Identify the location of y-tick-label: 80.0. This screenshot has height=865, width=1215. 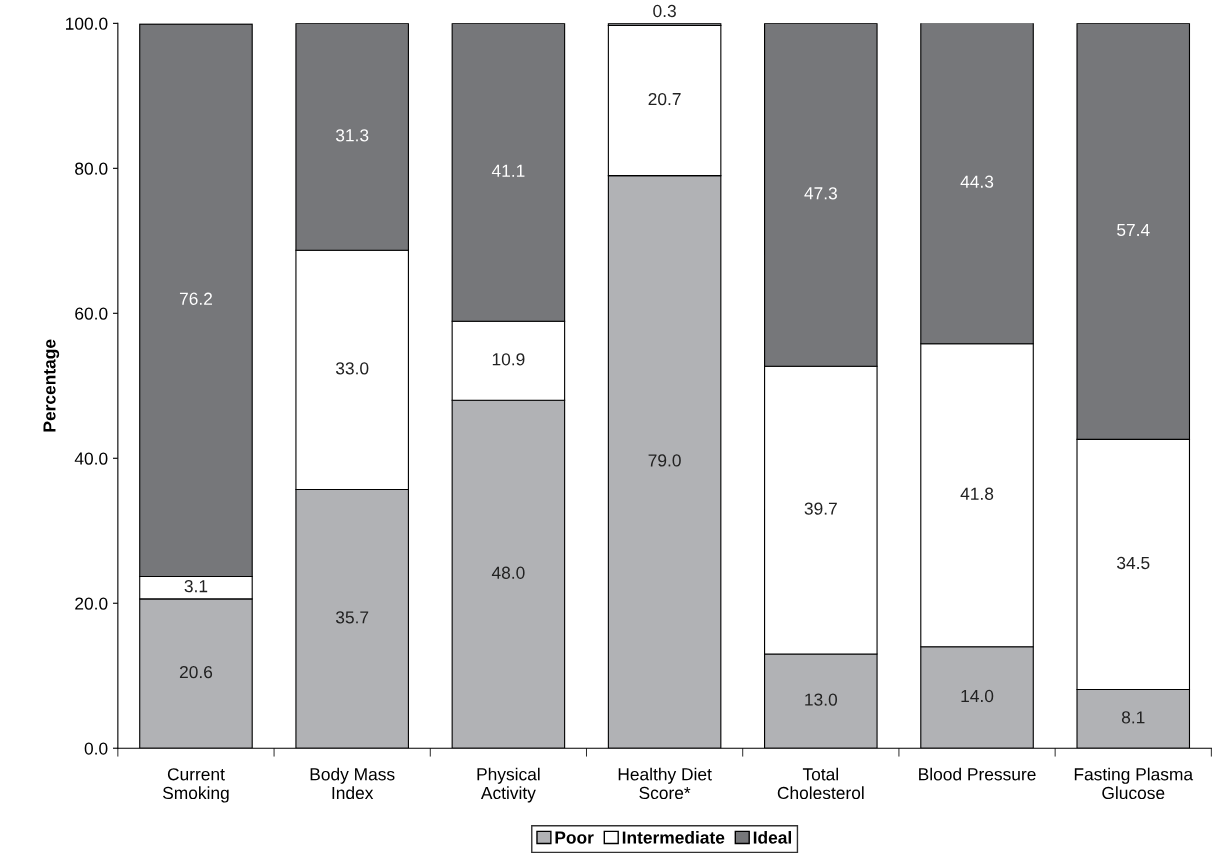
(91, 168).